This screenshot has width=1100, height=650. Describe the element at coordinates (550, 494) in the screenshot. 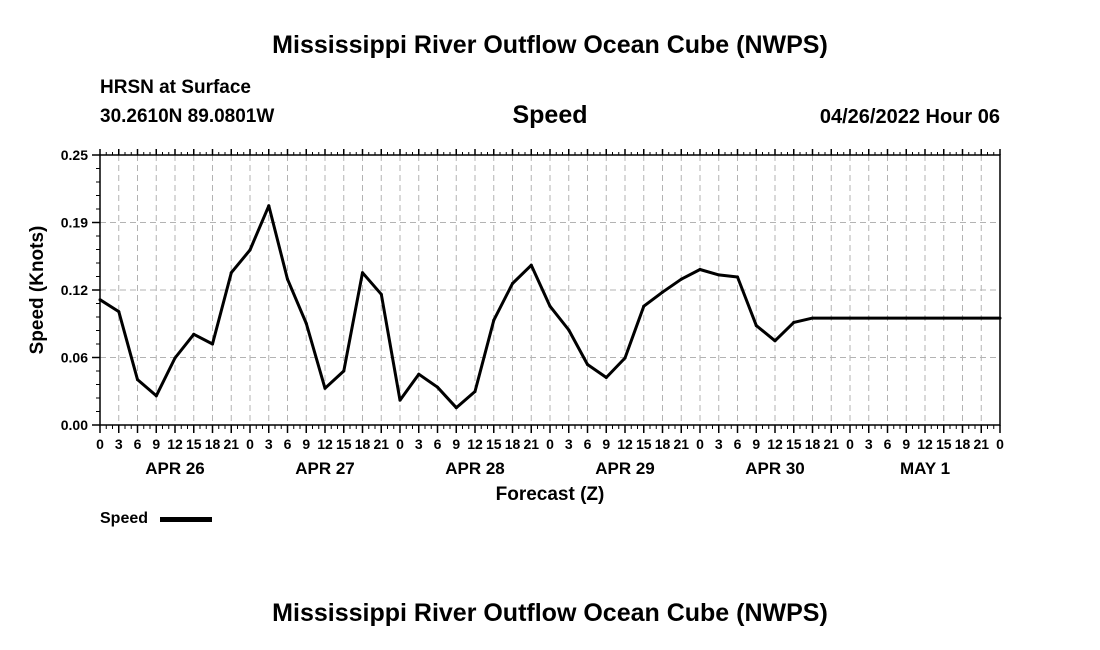

I see `x-axis-title: Forecast (Z)` at that location.